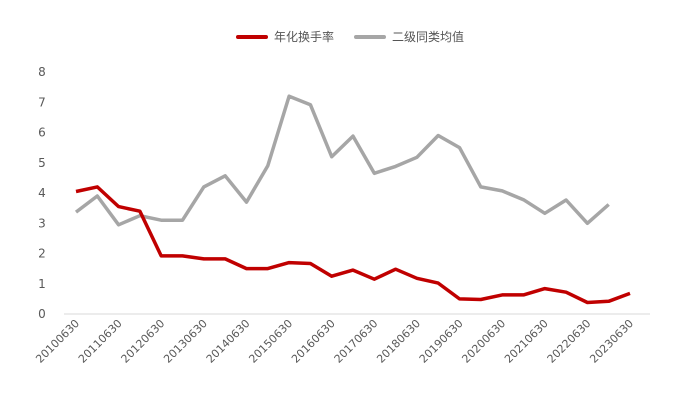  I want to click on x-tick-label: 20100630, so click(57, 341).